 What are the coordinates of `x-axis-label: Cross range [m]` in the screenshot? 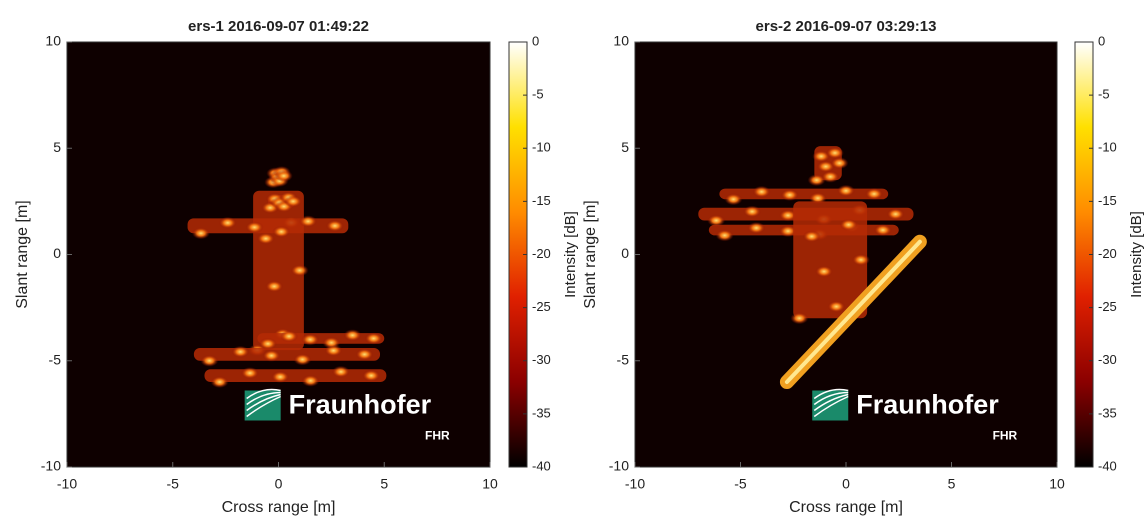 It's located at (279, 507).